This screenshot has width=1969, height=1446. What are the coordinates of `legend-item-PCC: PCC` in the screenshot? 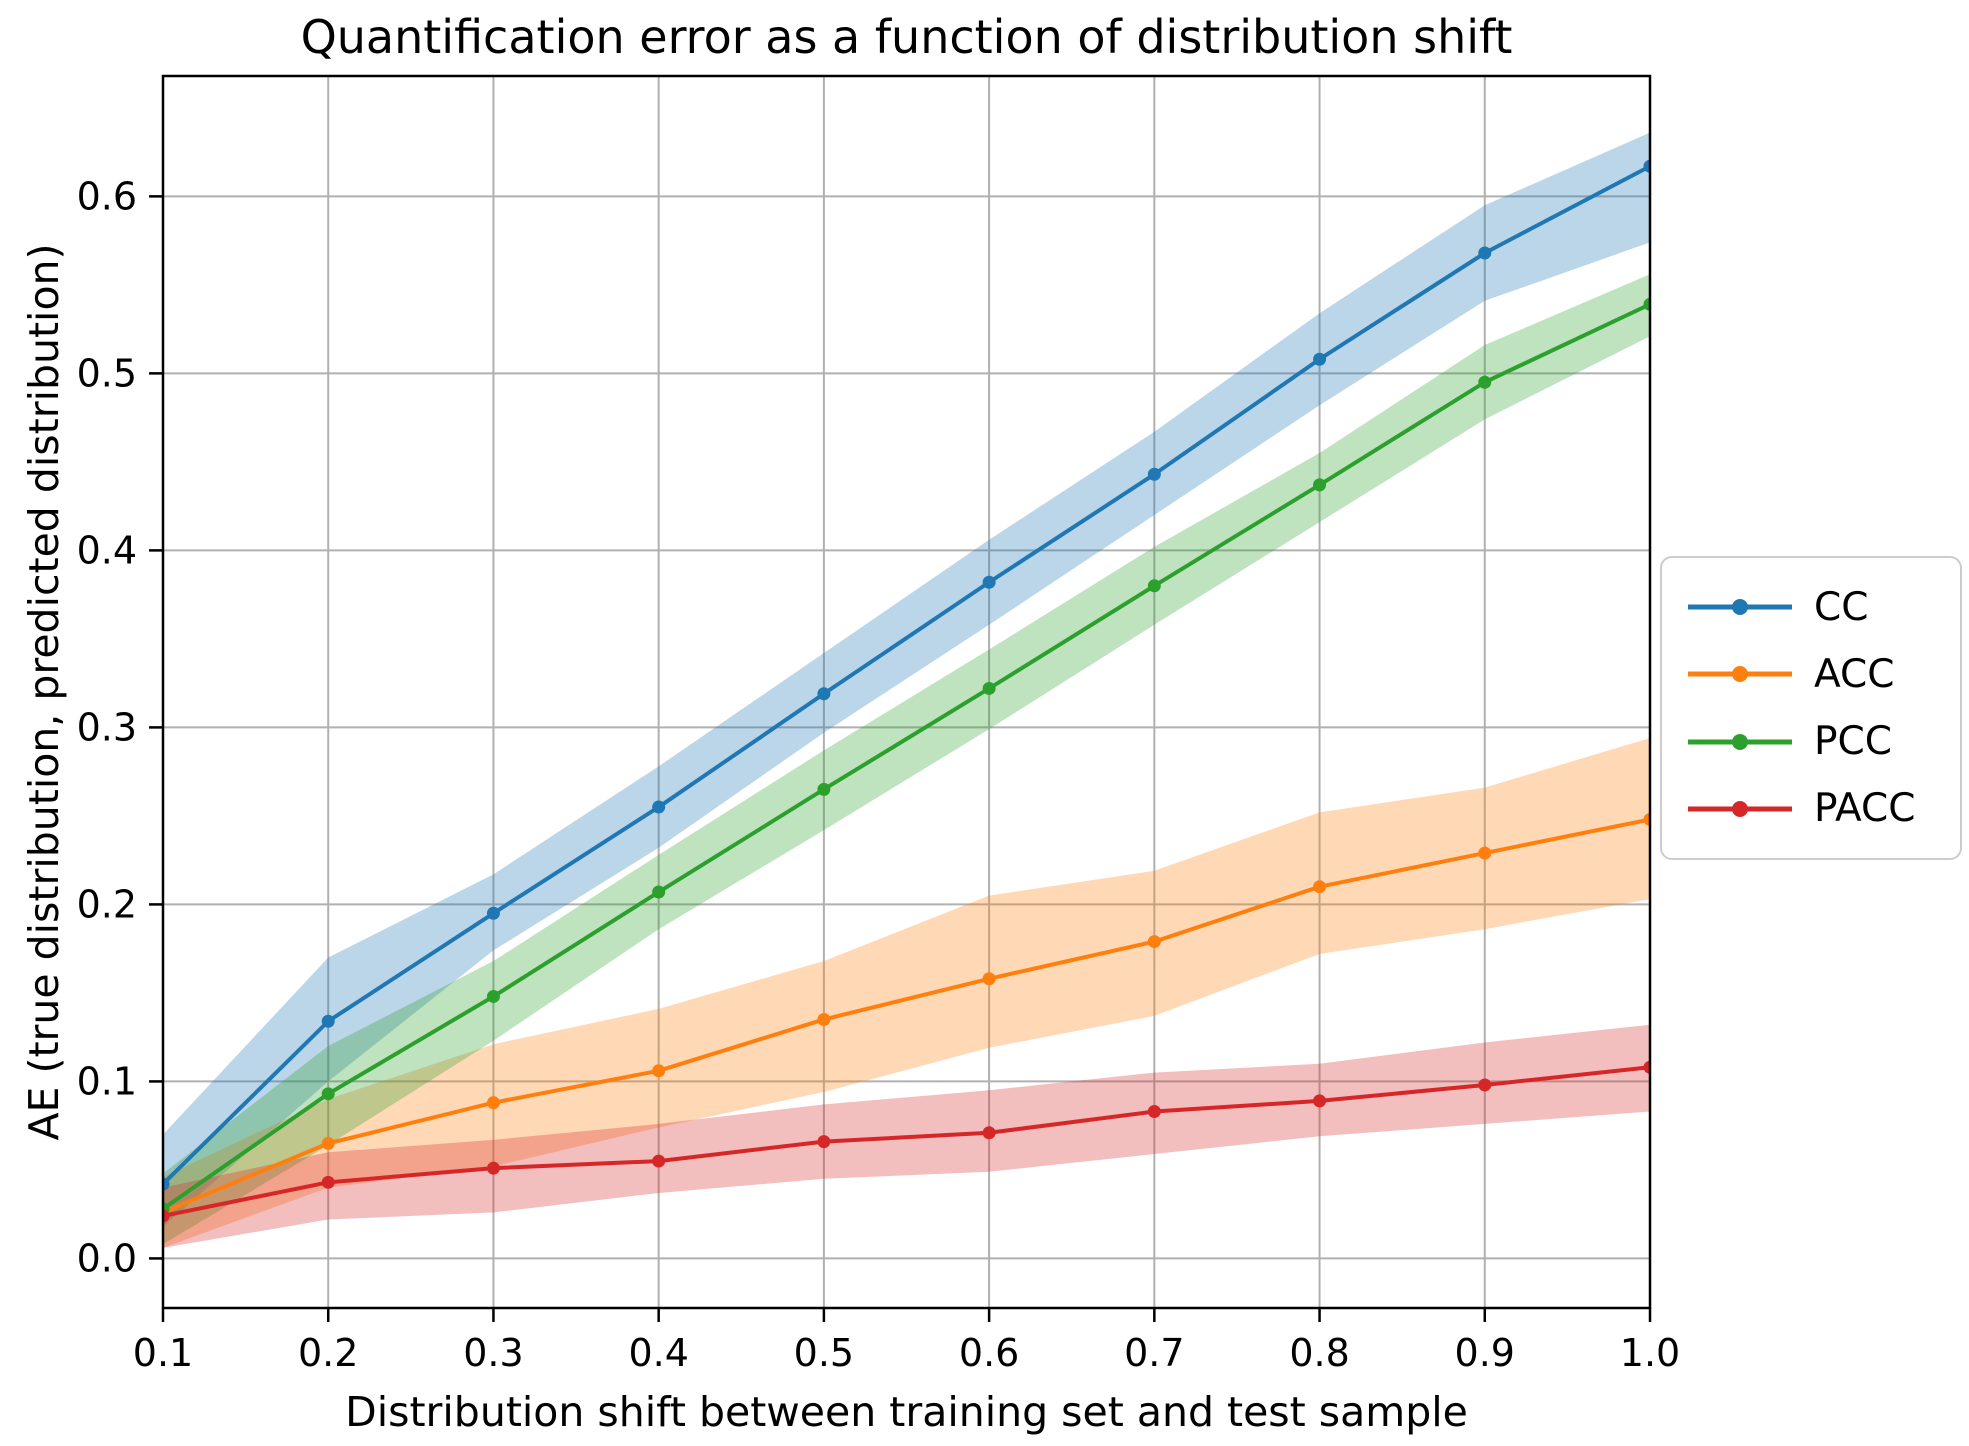 It's located at (1811, 742).